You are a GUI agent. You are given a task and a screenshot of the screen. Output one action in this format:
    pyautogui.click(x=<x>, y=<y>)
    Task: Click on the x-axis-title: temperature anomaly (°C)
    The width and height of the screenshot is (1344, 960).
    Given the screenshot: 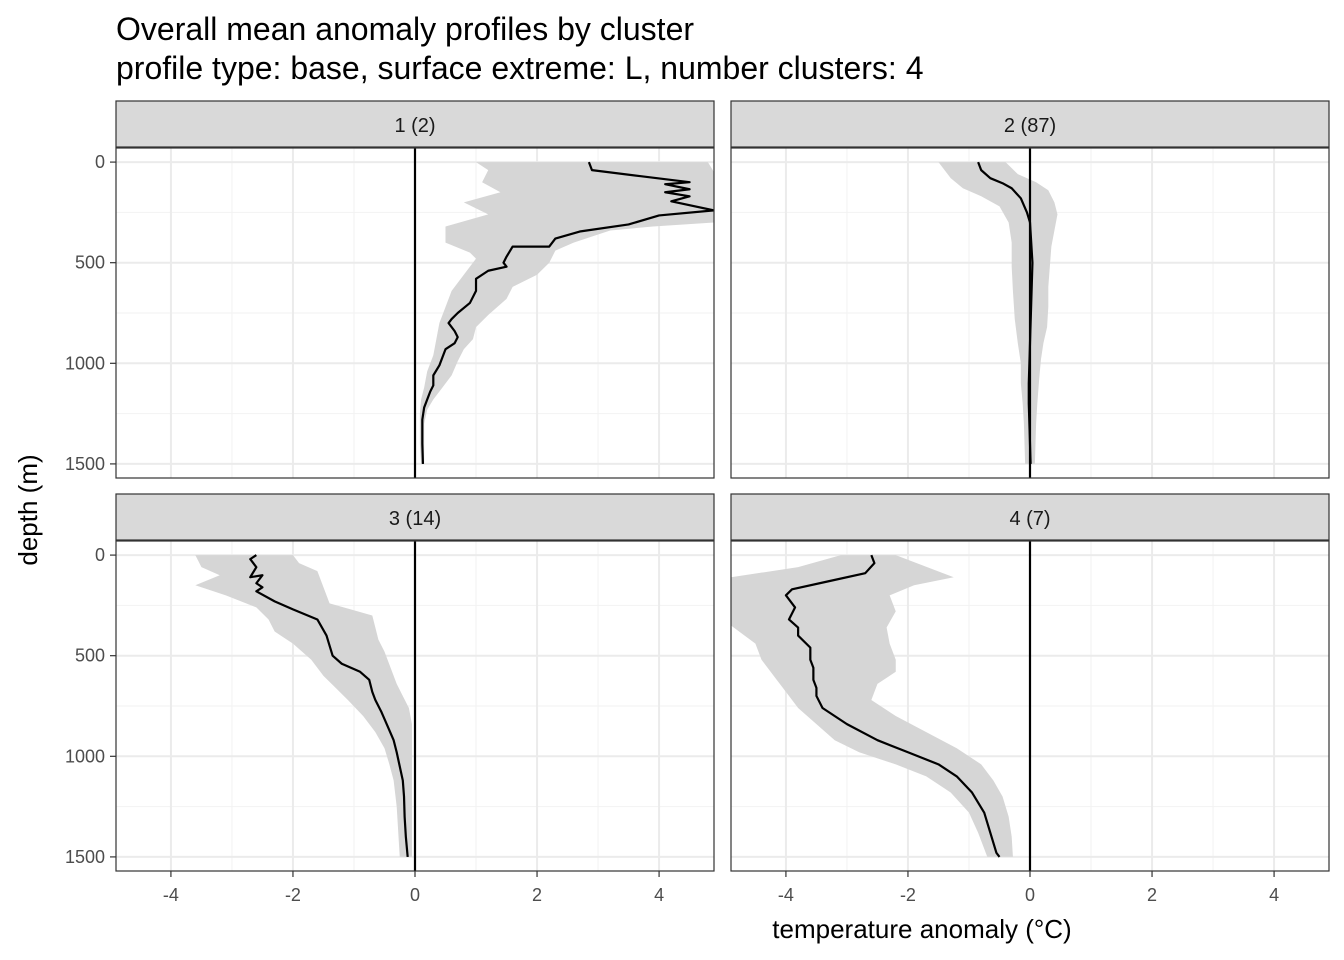 What is the action you would take?
    pyautogui.click(x=921, y=929)
    